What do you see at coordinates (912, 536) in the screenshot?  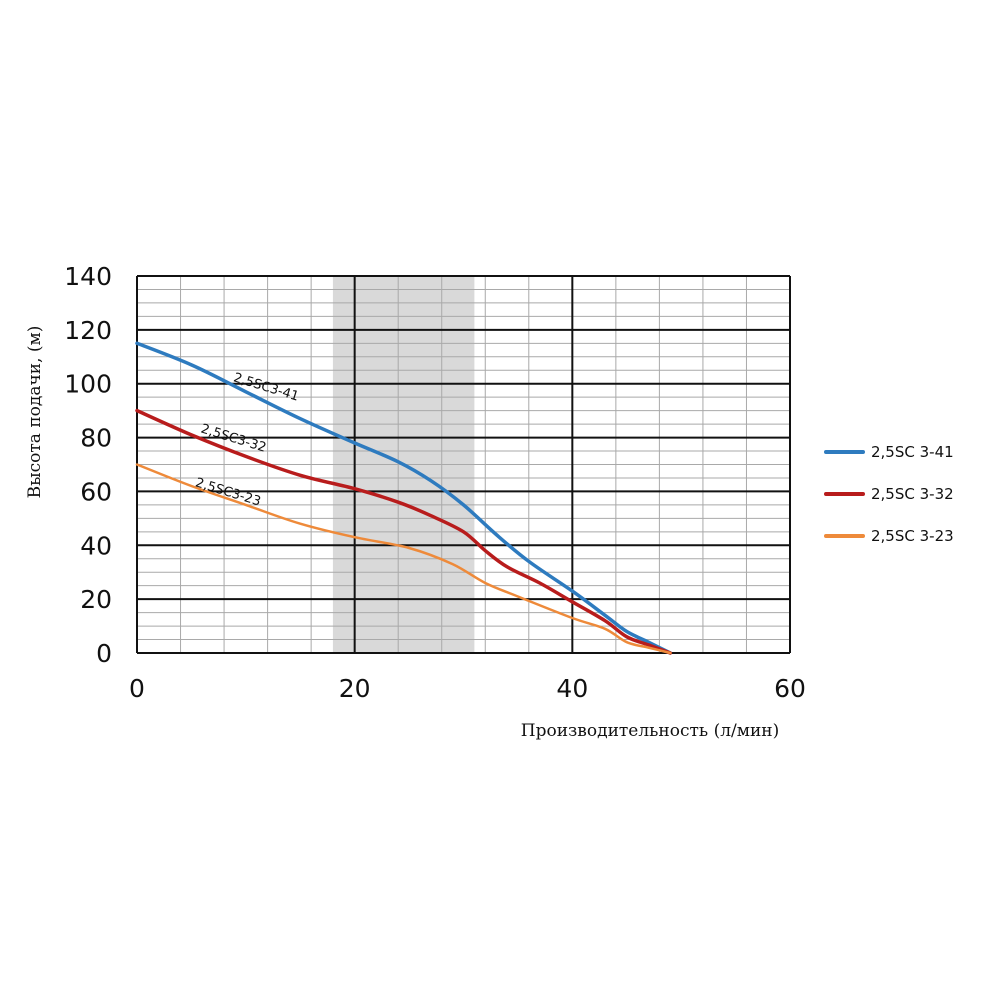 I see `legend-label: 2,5SC 3-23` at bounding box center [912, 536].